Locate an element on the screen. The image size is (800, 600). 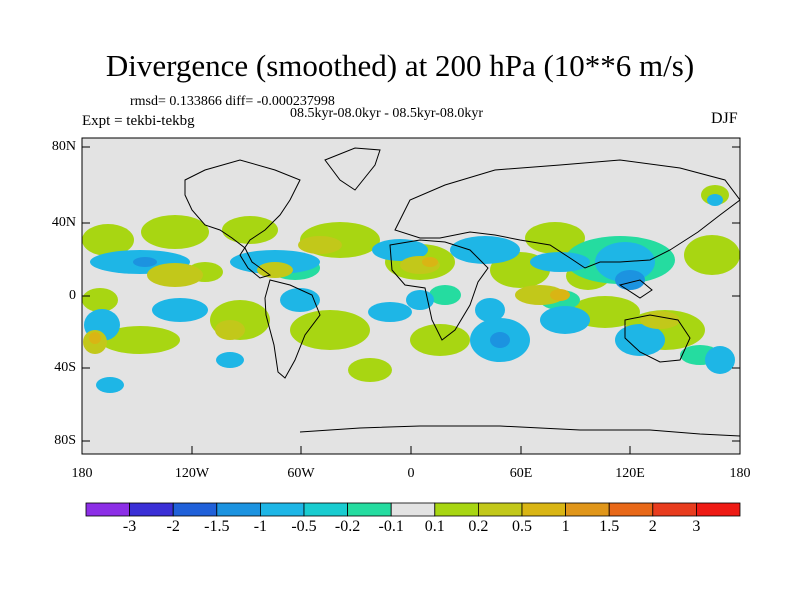
colorbar-label: -0.2 is located at coordinates (347, 526).